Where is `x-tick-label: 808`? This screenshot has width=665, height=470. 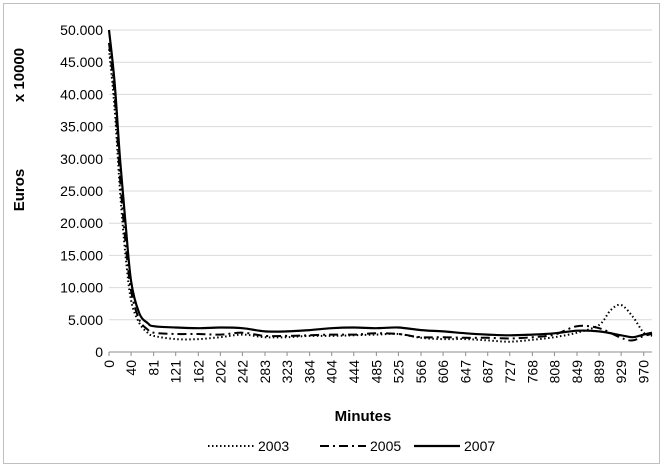
x-tick-label: 808 is located at coordinates (554, 372).